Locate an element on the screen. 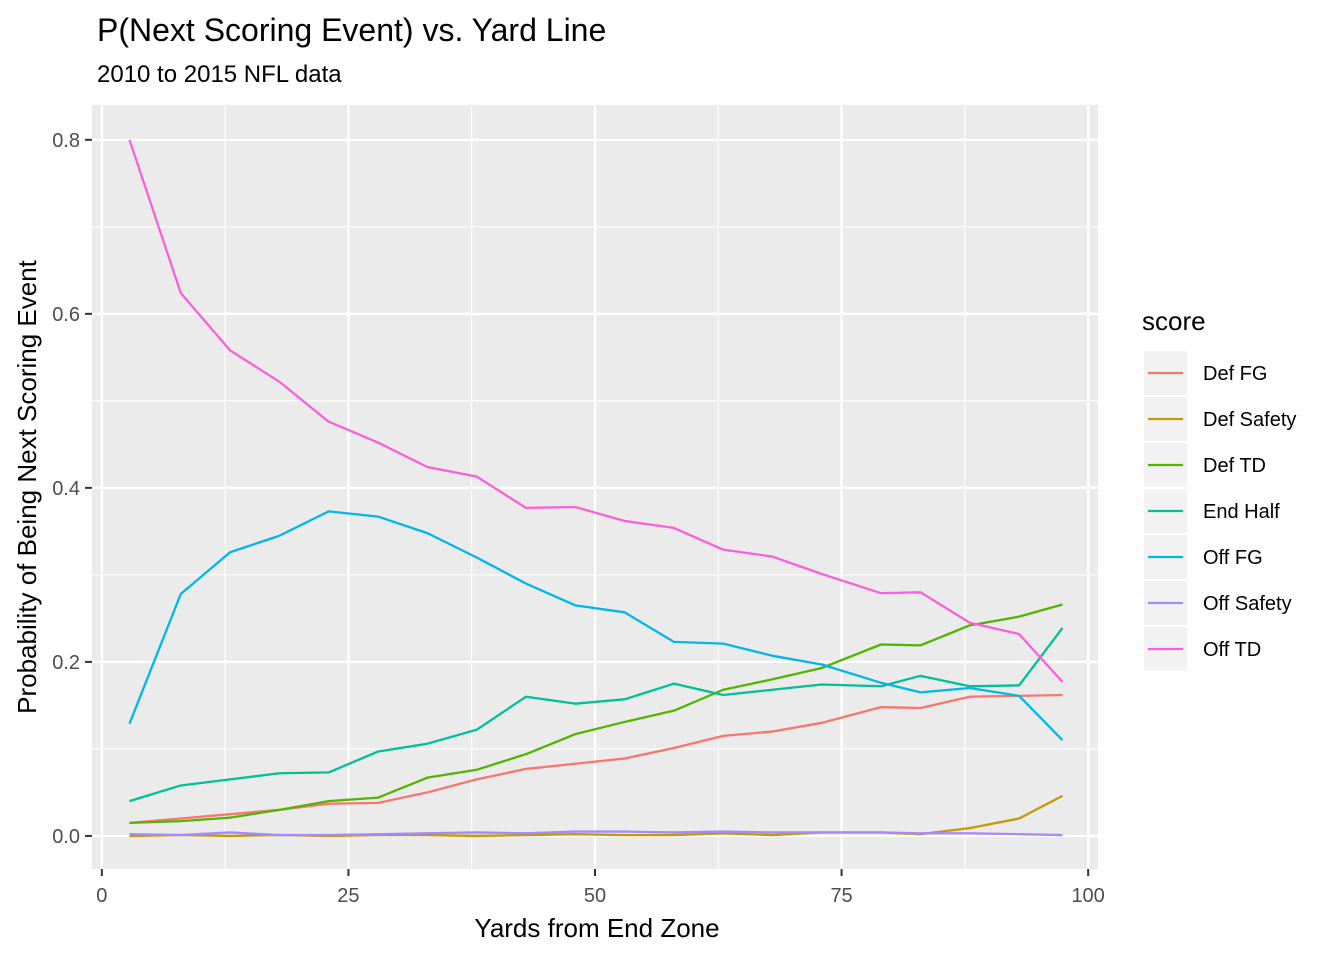  chart-subtitle: 2010 to 2015 NFL data is located at coordinates (219, 74).